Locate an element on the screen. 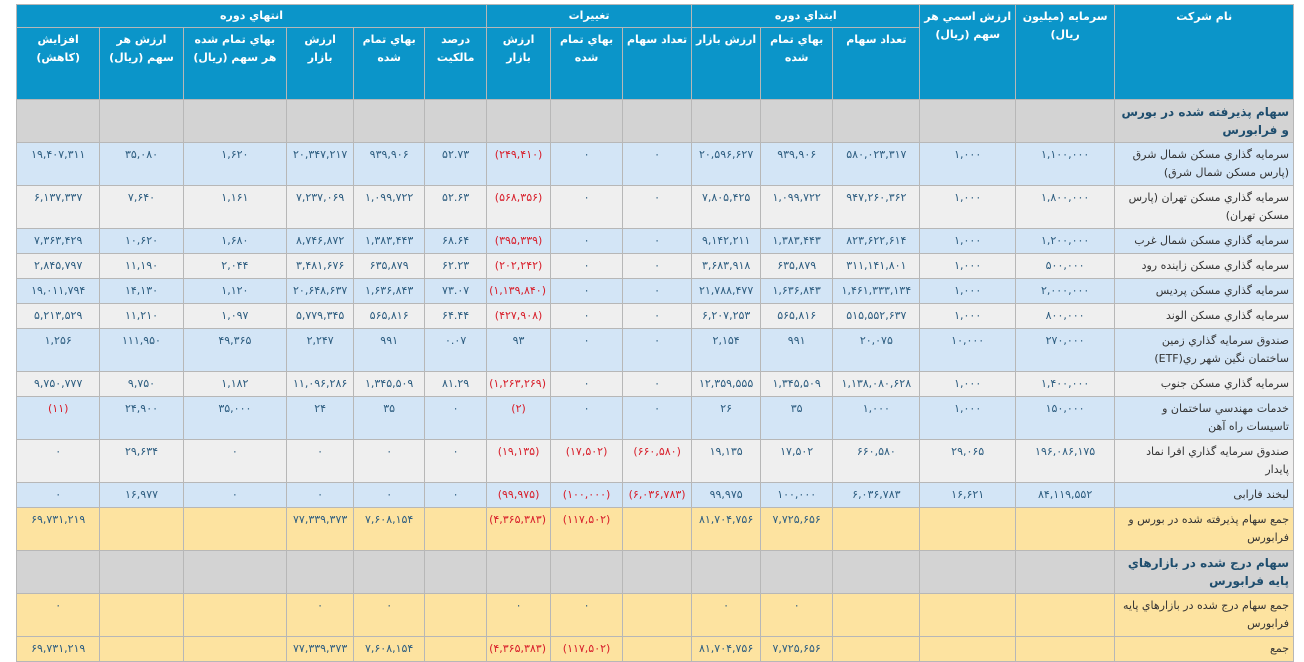 The image size is (1304, 662). cell-end-value-per-share: ۱۴,۱۳۰ is located at coordinates (141, 291).